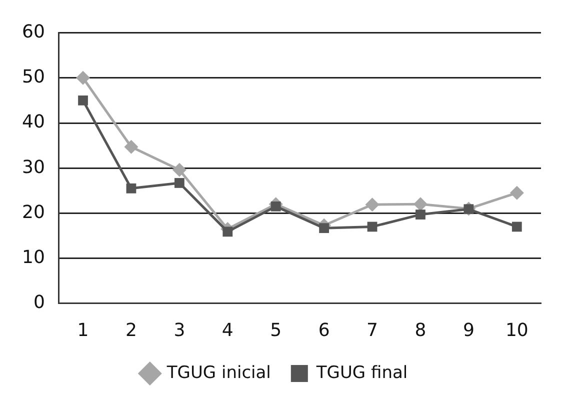 Image resolution: width=561 pixels, height=400 pixels. What do you see at coordinates (33, 212) in the screenshot?
I see `y-tick-label: 20` at bounding box center [33, 212].